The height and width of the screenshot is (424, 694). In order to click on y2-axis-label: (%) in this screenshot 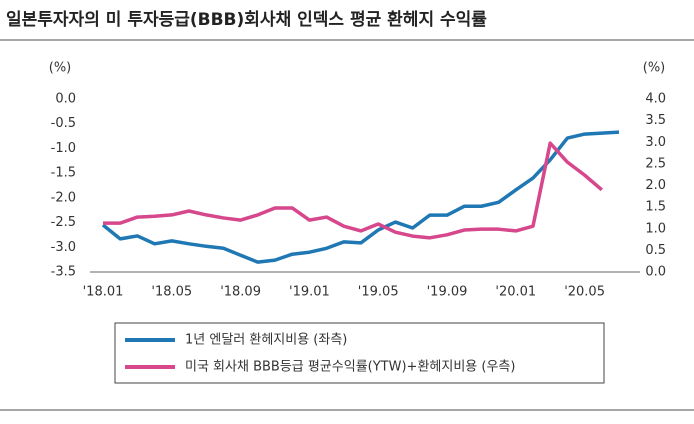, I will do `click(654, 68)`.